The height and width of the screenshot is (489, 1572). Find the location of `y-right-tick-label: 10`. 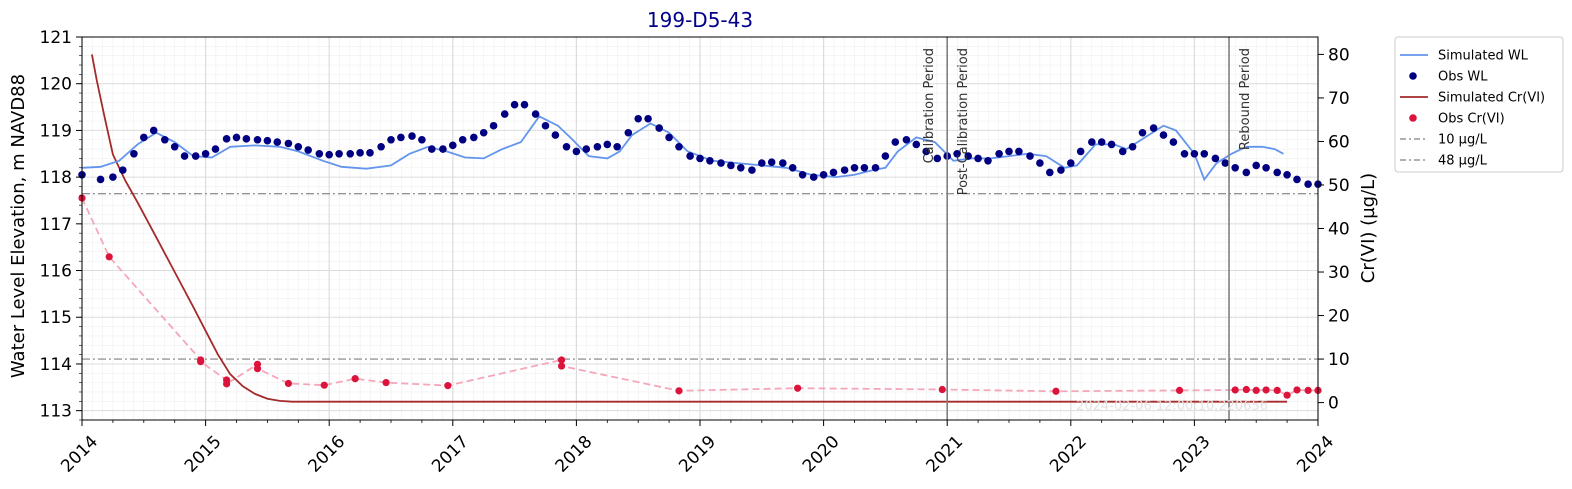

y-right-tick-label: 10 is located at coordinates (1339, 360).